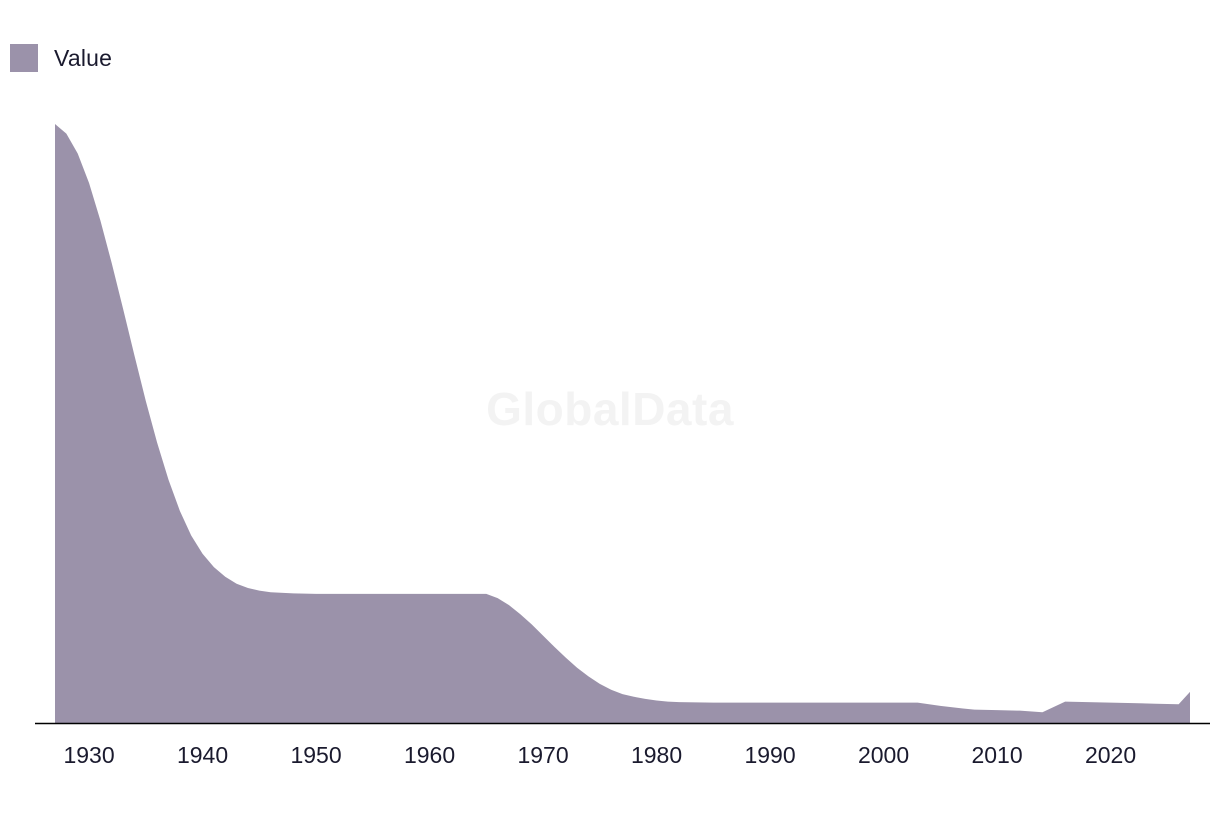  I want to click on x-tick-label: 2020, so click(1110, 755).